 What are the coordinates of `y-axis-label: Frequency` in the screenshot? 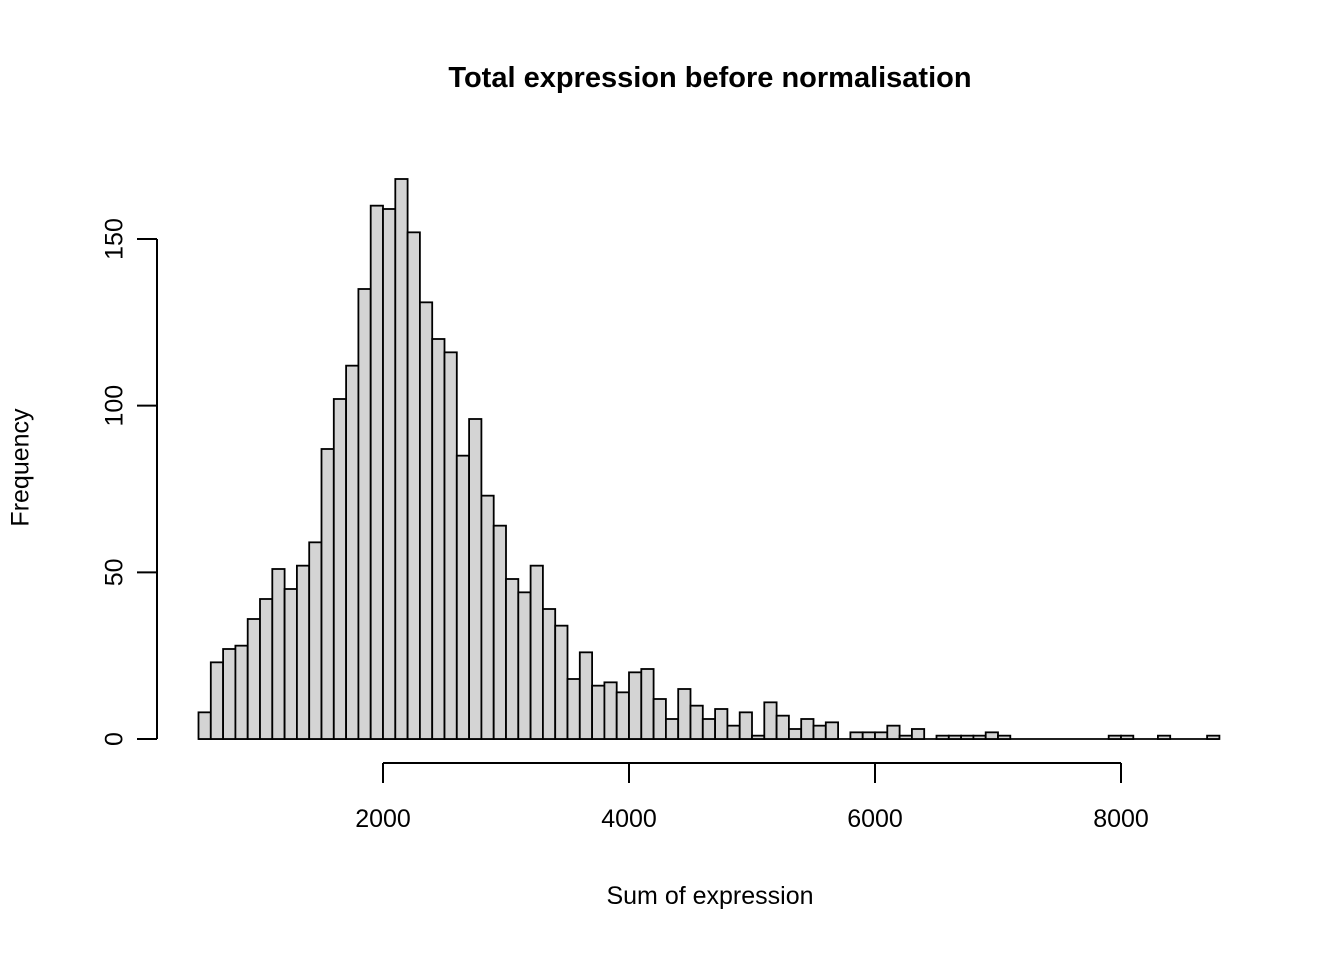 It's located at (20, 467).